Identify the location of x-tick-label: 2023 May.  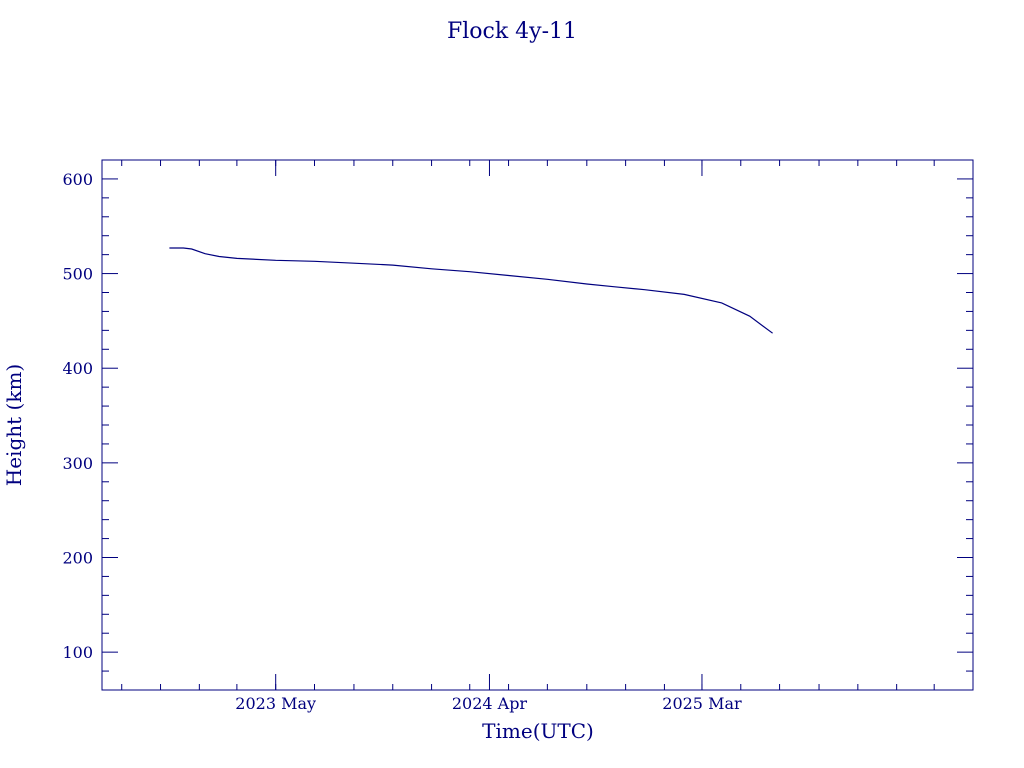
(275, 703).